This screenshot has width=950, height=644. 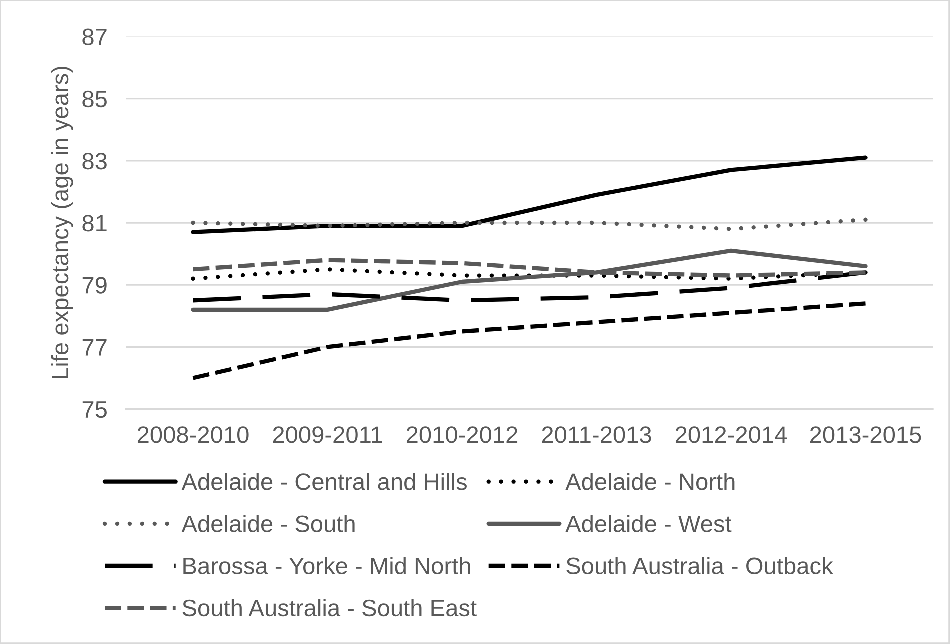 What do you see at coordinates (193, 435) in the screenshot?
I see `x-tick-label: 2008-2010` at bounding box center [193, 435].